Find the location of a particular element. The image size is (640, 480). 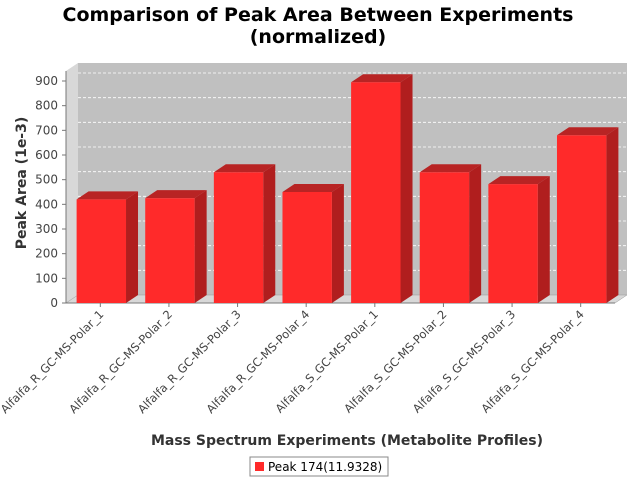

legend-box is located at coordinates (319, 466).